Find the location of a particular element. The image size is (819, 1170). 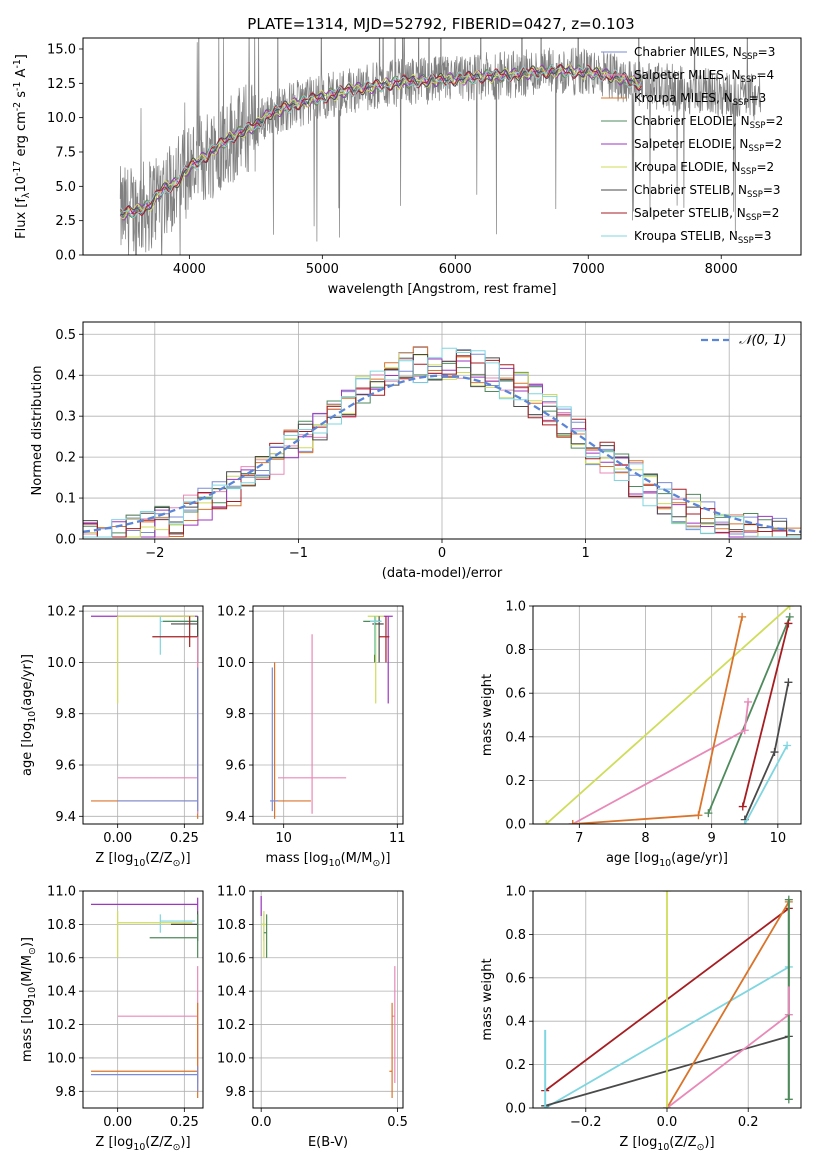

x-tick-label: 7 is located at coordinates (579, 838).